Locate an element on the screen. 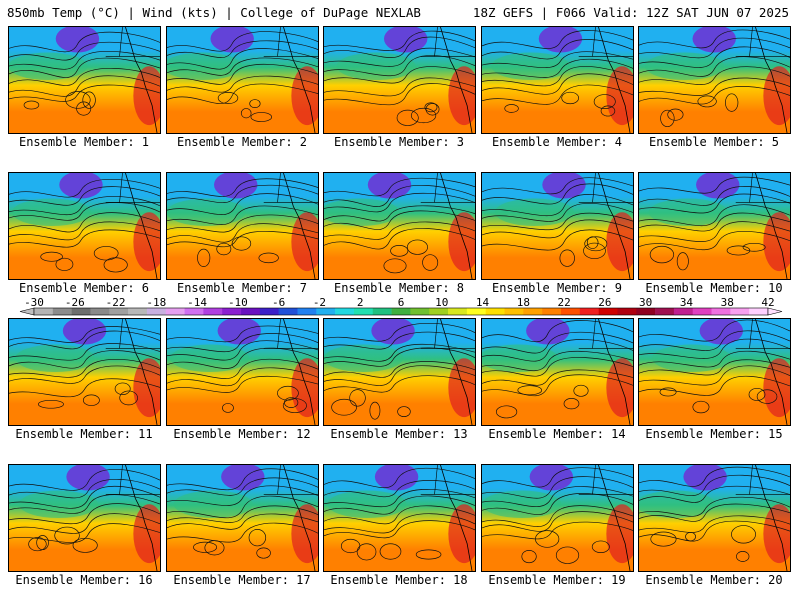 This screenshot has height=600, width=800. ensemble-member-label: Ensemble Member: 19 is located at coordinates (557, 580).